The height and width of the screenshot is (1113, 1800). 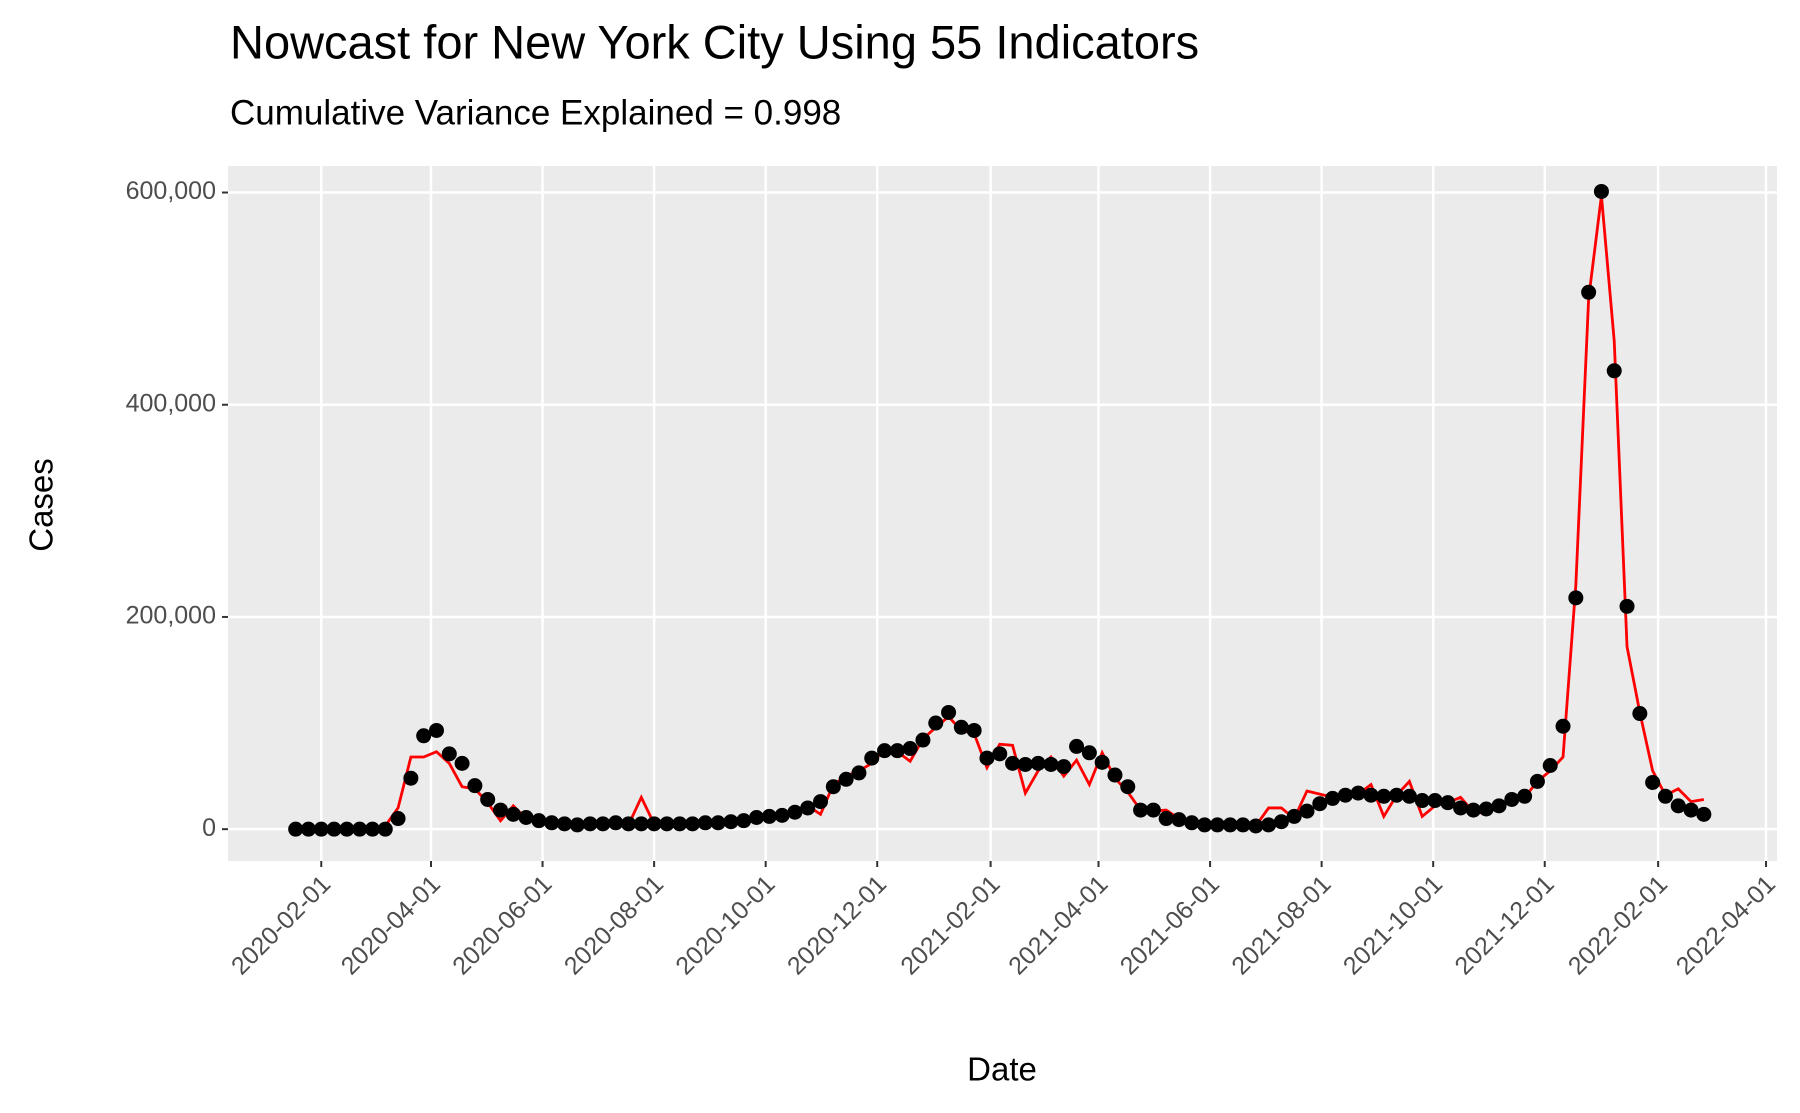 What do you see at coordinates (1618, 925) in the screenshot?
I see `x-tick-label: 2022-02-01` at bounding box center [1618, 925].